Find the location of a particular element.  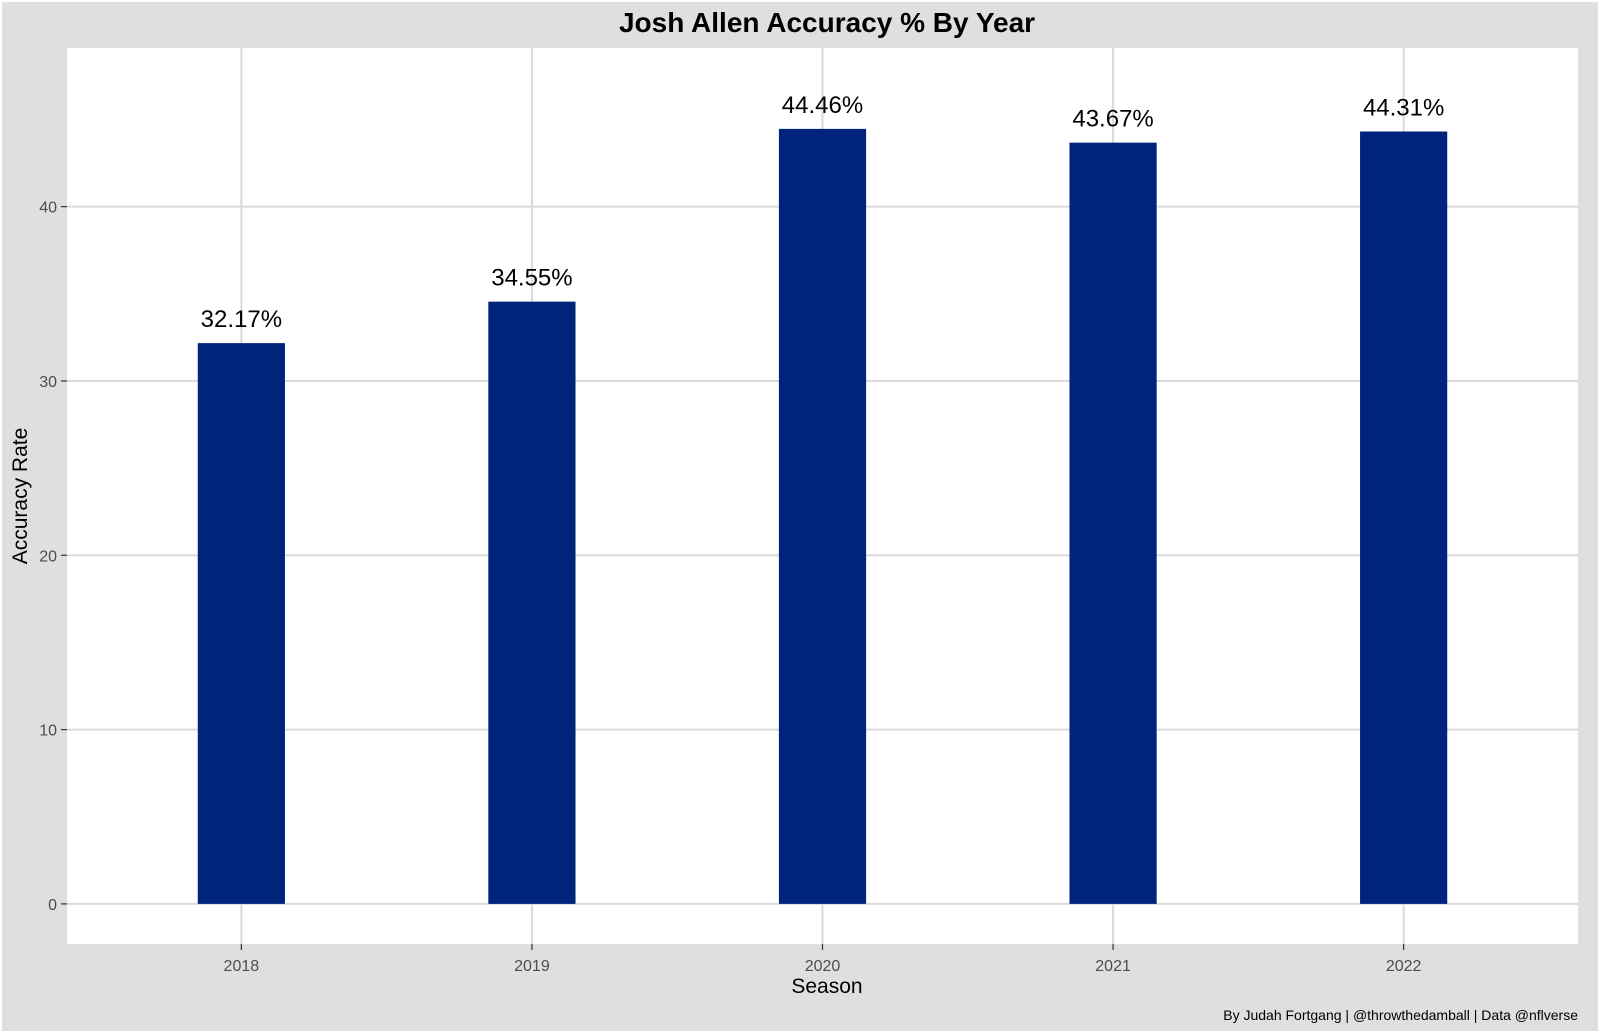

y-axis-label: Accuracy Rate is located at coordinates (20, 496).